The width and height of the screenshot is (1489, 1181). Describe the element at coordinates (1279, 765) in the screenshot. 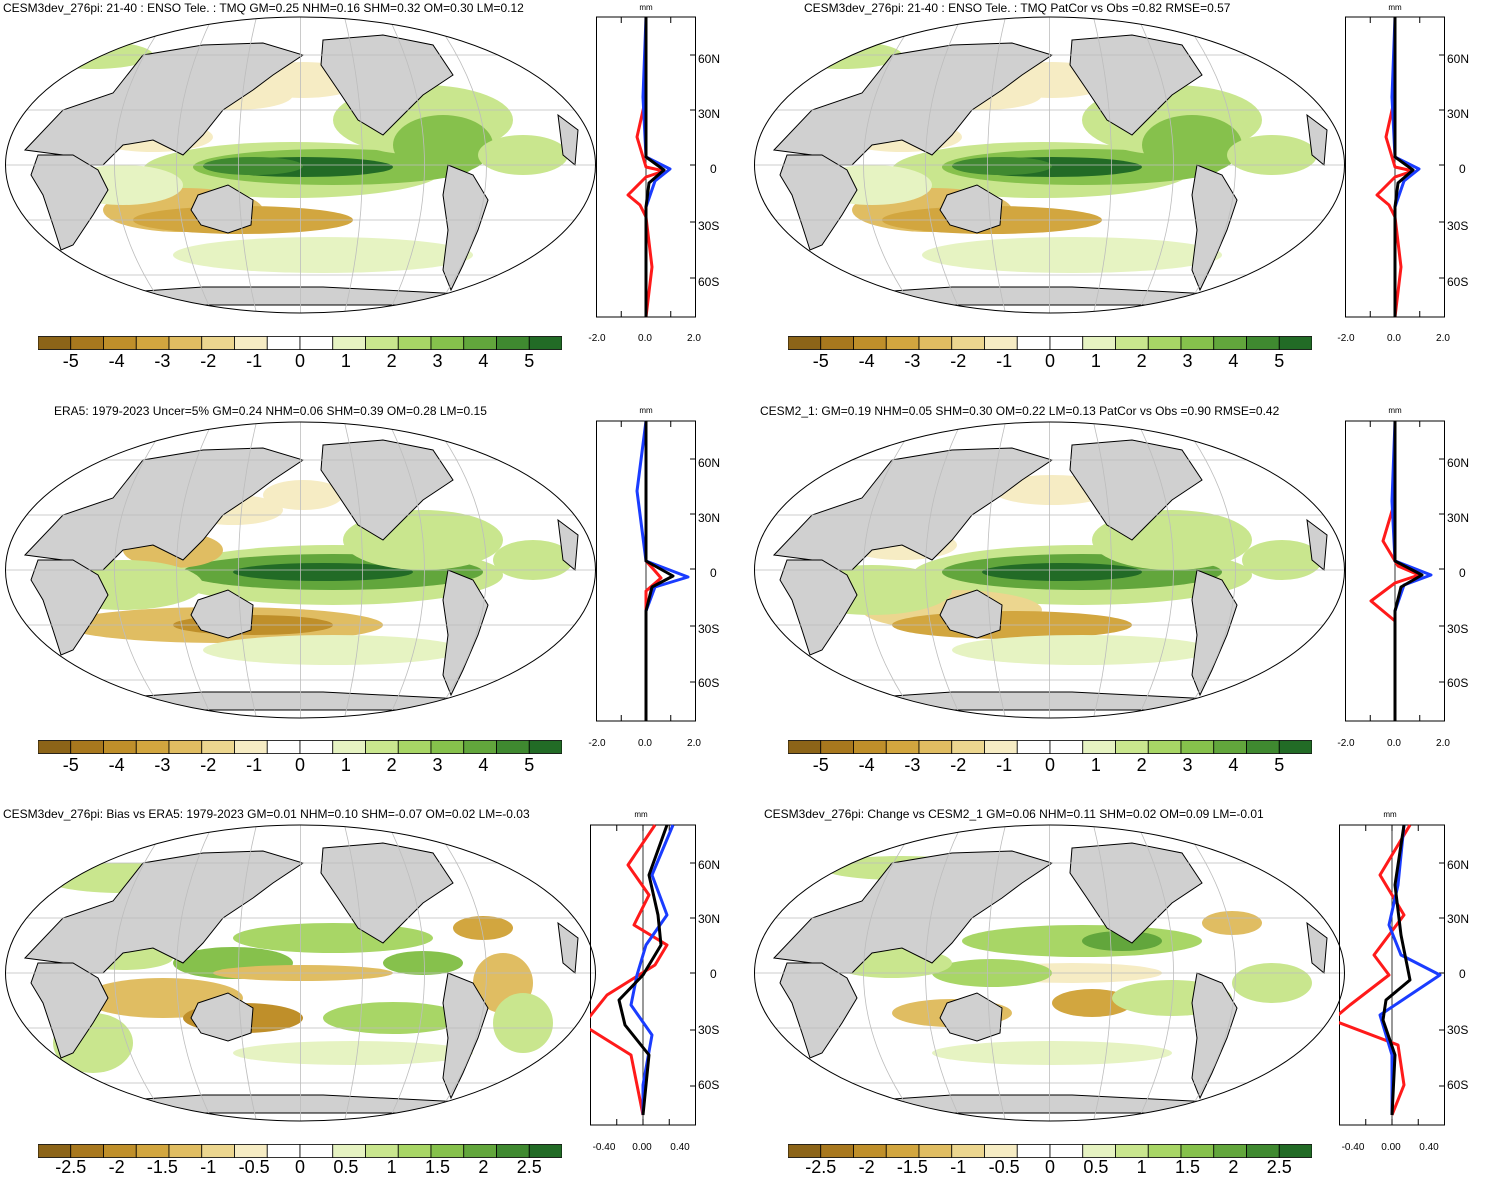

I see `colorbar-tick-label: 5` at that location.